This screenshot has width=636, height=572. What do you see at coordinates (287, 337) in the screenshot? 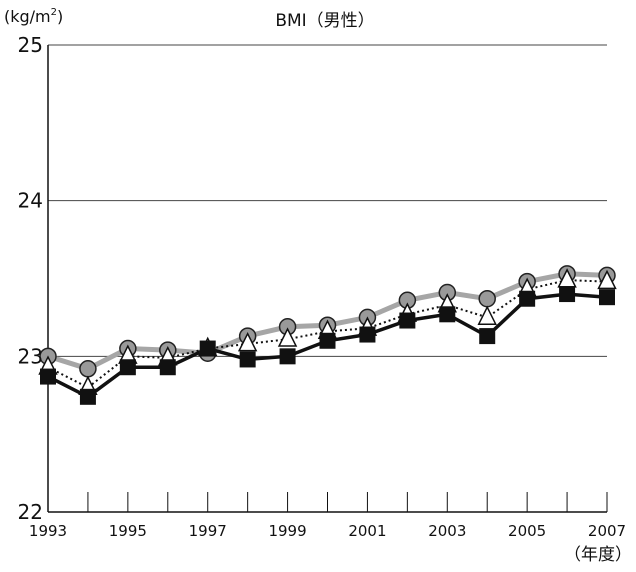
I see `series-triangle-point-1999` at bounding box center [287, 337].